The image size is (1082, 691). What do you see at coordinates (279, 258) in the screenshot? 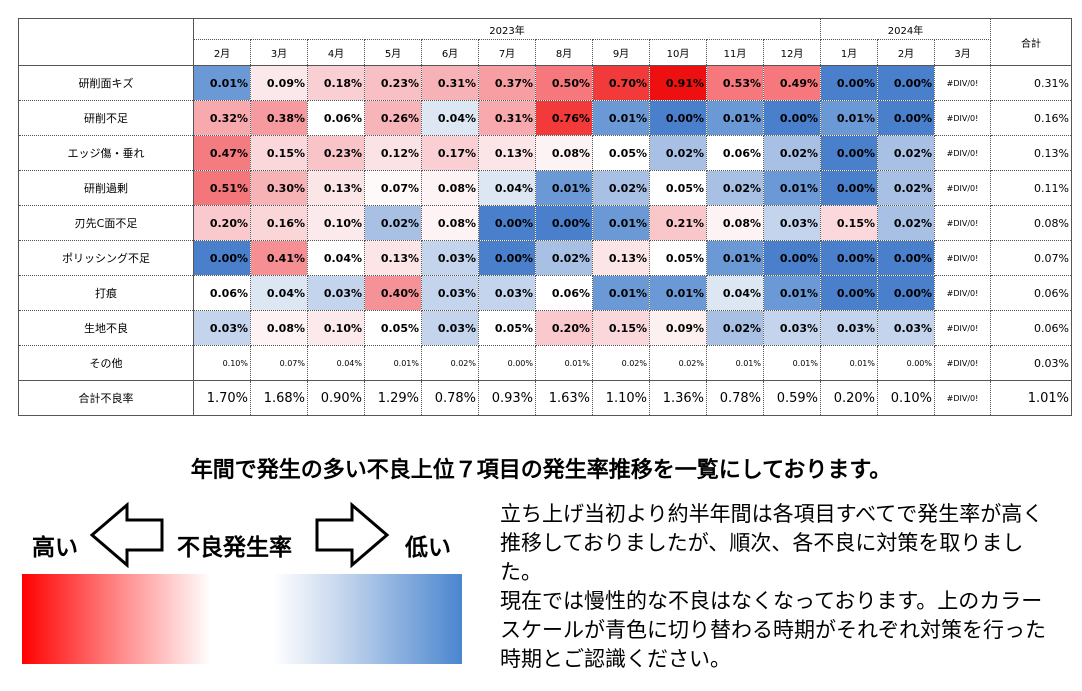
I see `rate-cell: 0.41%` at bounding box center [279, 258].